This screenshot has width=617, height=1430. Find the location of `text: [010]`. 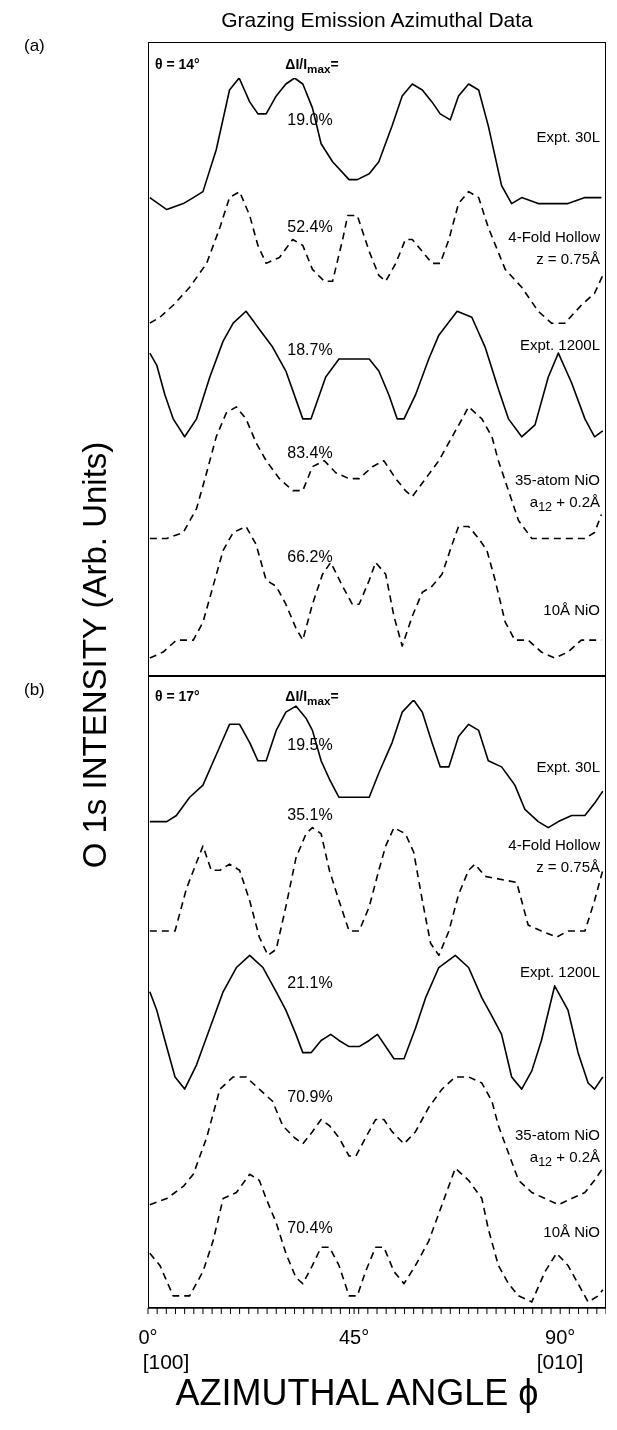

text: [010] is located at coordinates (560, 1362).